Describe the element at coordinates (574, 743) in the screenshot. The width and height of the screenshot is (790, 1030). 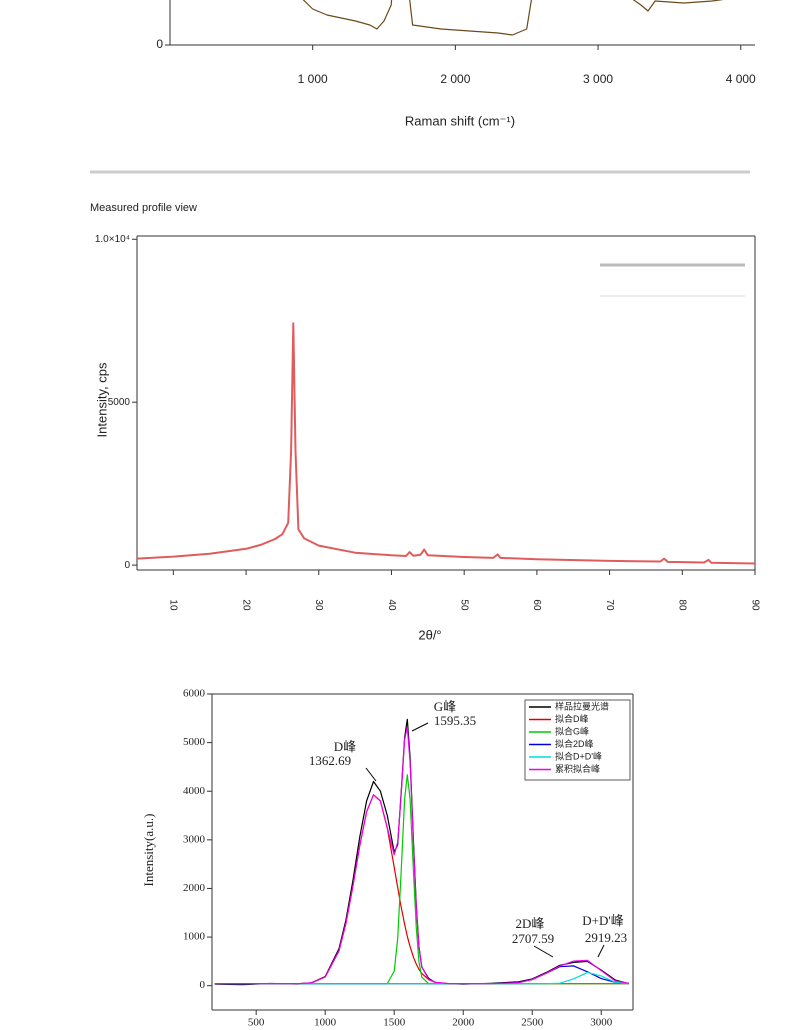
I see `legend-label: 拟合2D峰` at that location.